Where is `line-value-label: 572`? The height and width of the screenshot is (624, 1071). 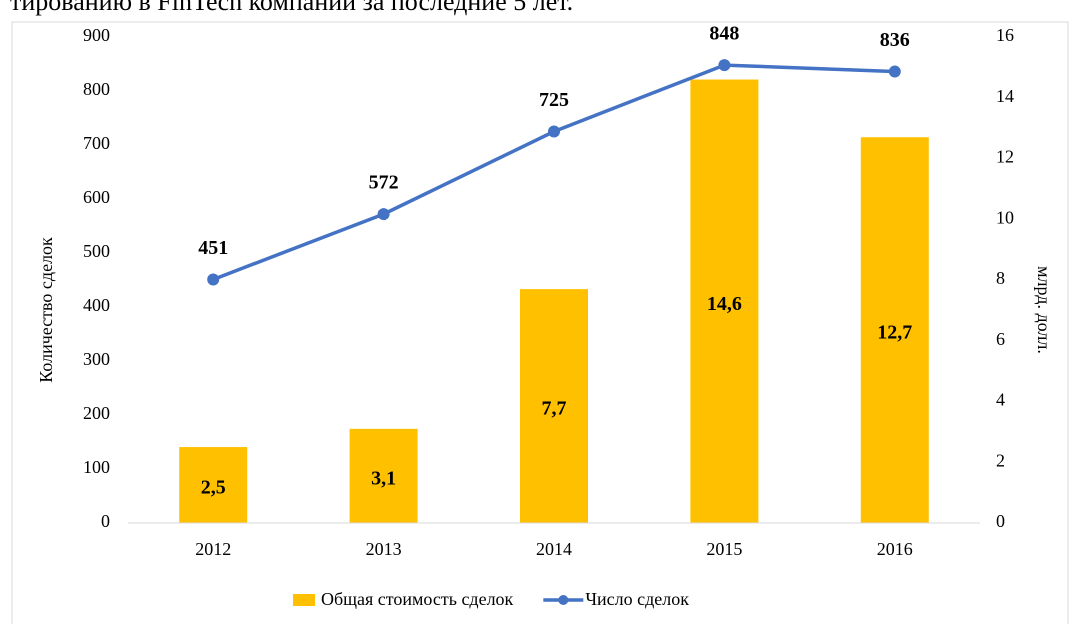 line-value-label: 572 is located at coordinates (384, 183).